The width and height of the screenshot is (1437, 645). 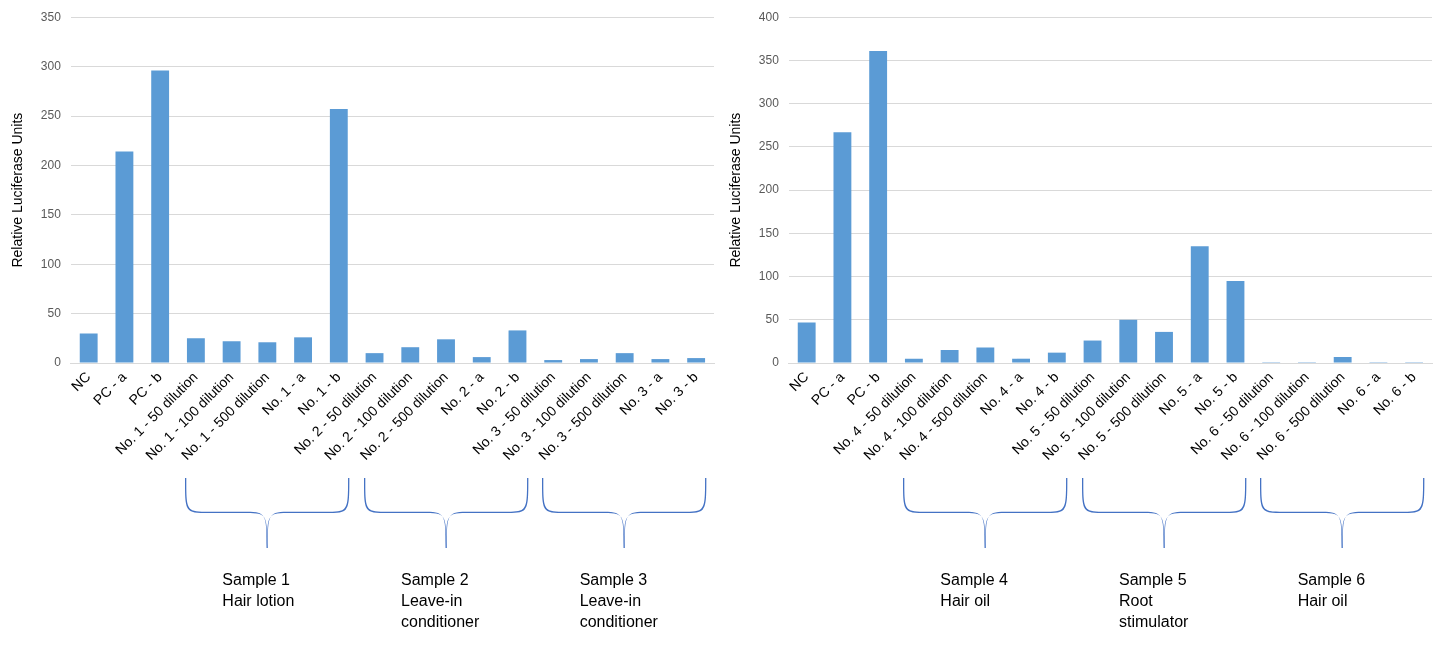 I want to click on text: Sample 4 Hair oil, so click(x=974, y=590).